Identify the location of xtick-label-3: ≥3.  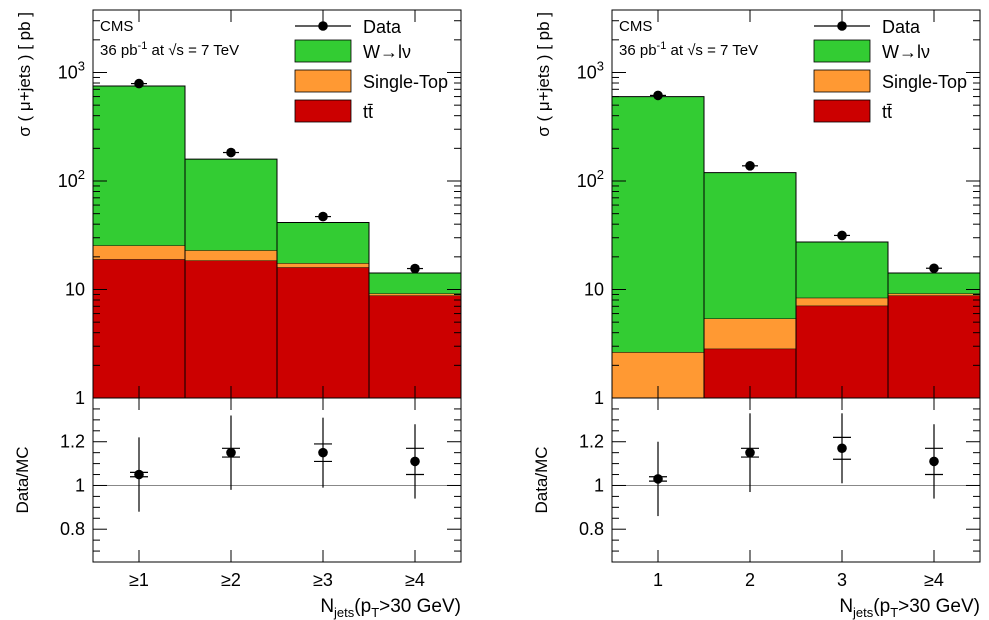
(323, 580).